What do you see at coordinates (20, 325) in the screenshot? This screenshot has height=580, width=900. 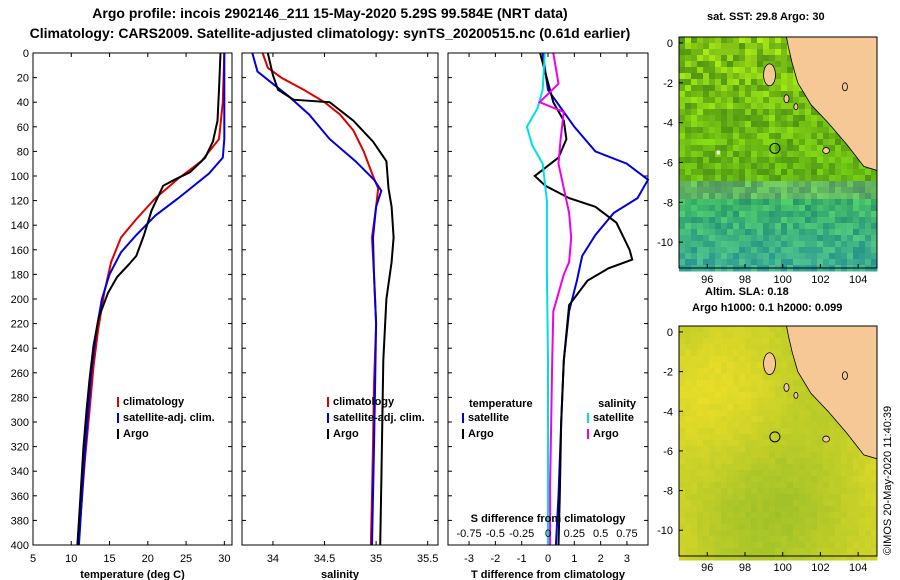 I see `depth-tick-label: 220` at bounding box center [20, 325].